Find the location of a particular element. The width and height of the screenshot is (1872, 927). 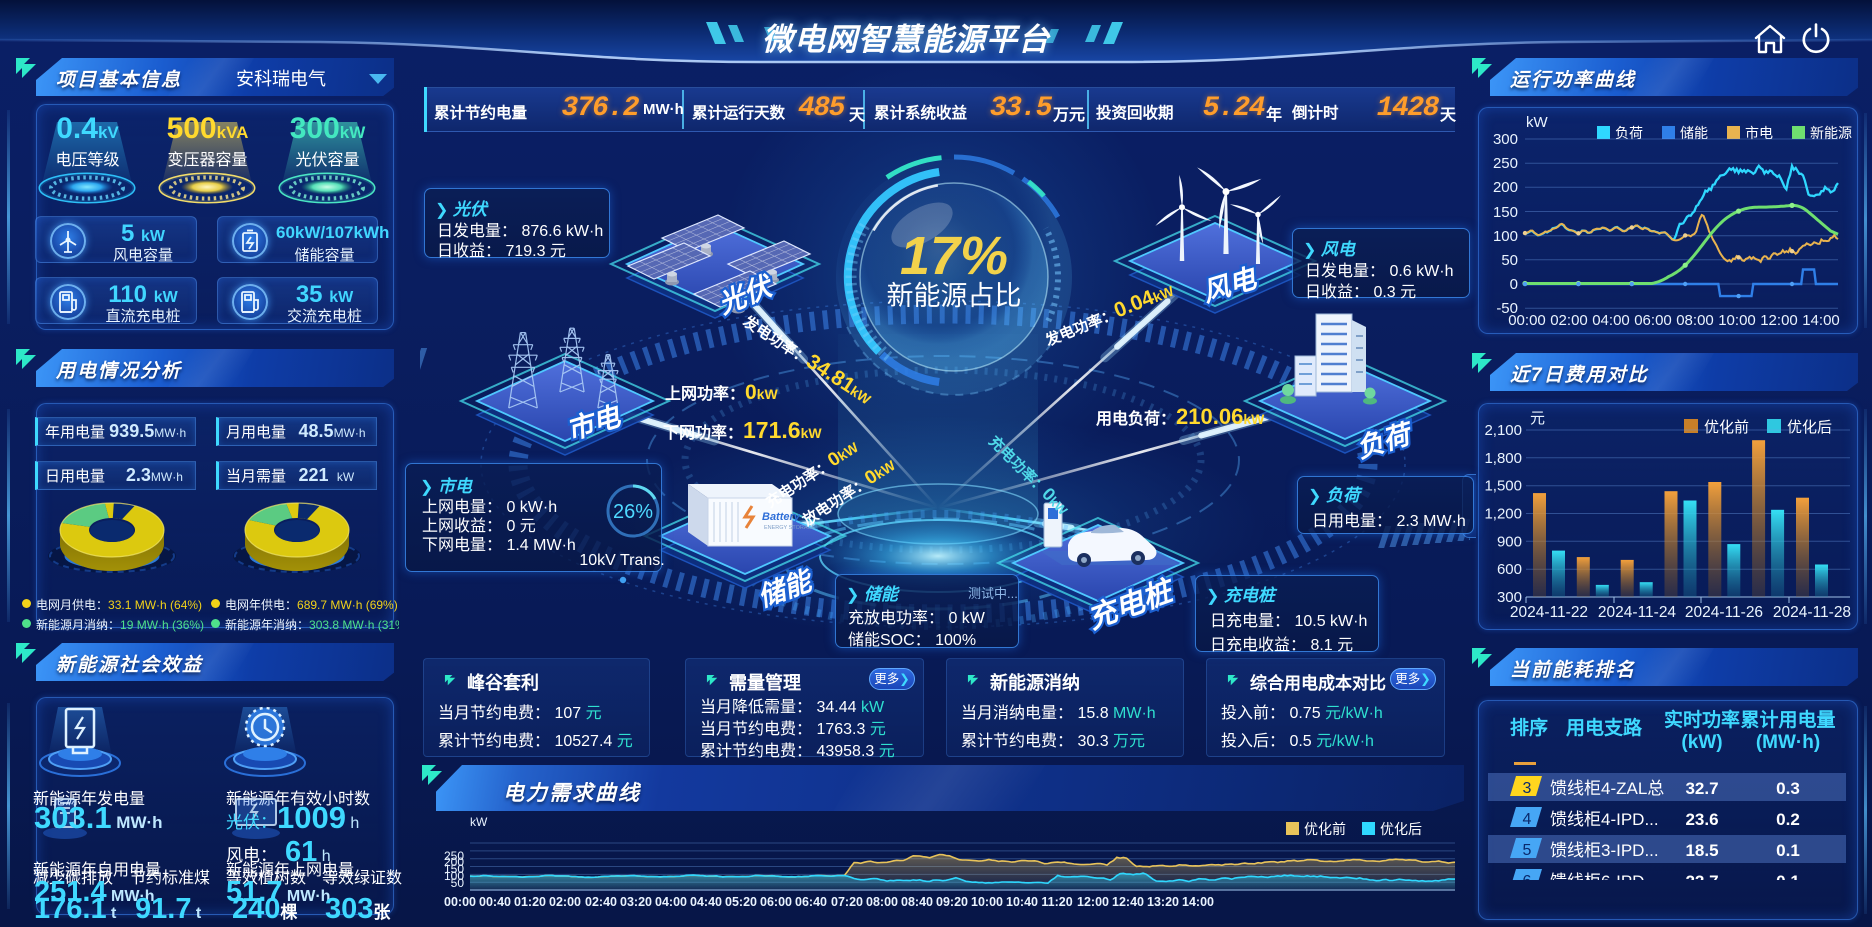

svg-text: 4 is located at coordinates (1527, 819).